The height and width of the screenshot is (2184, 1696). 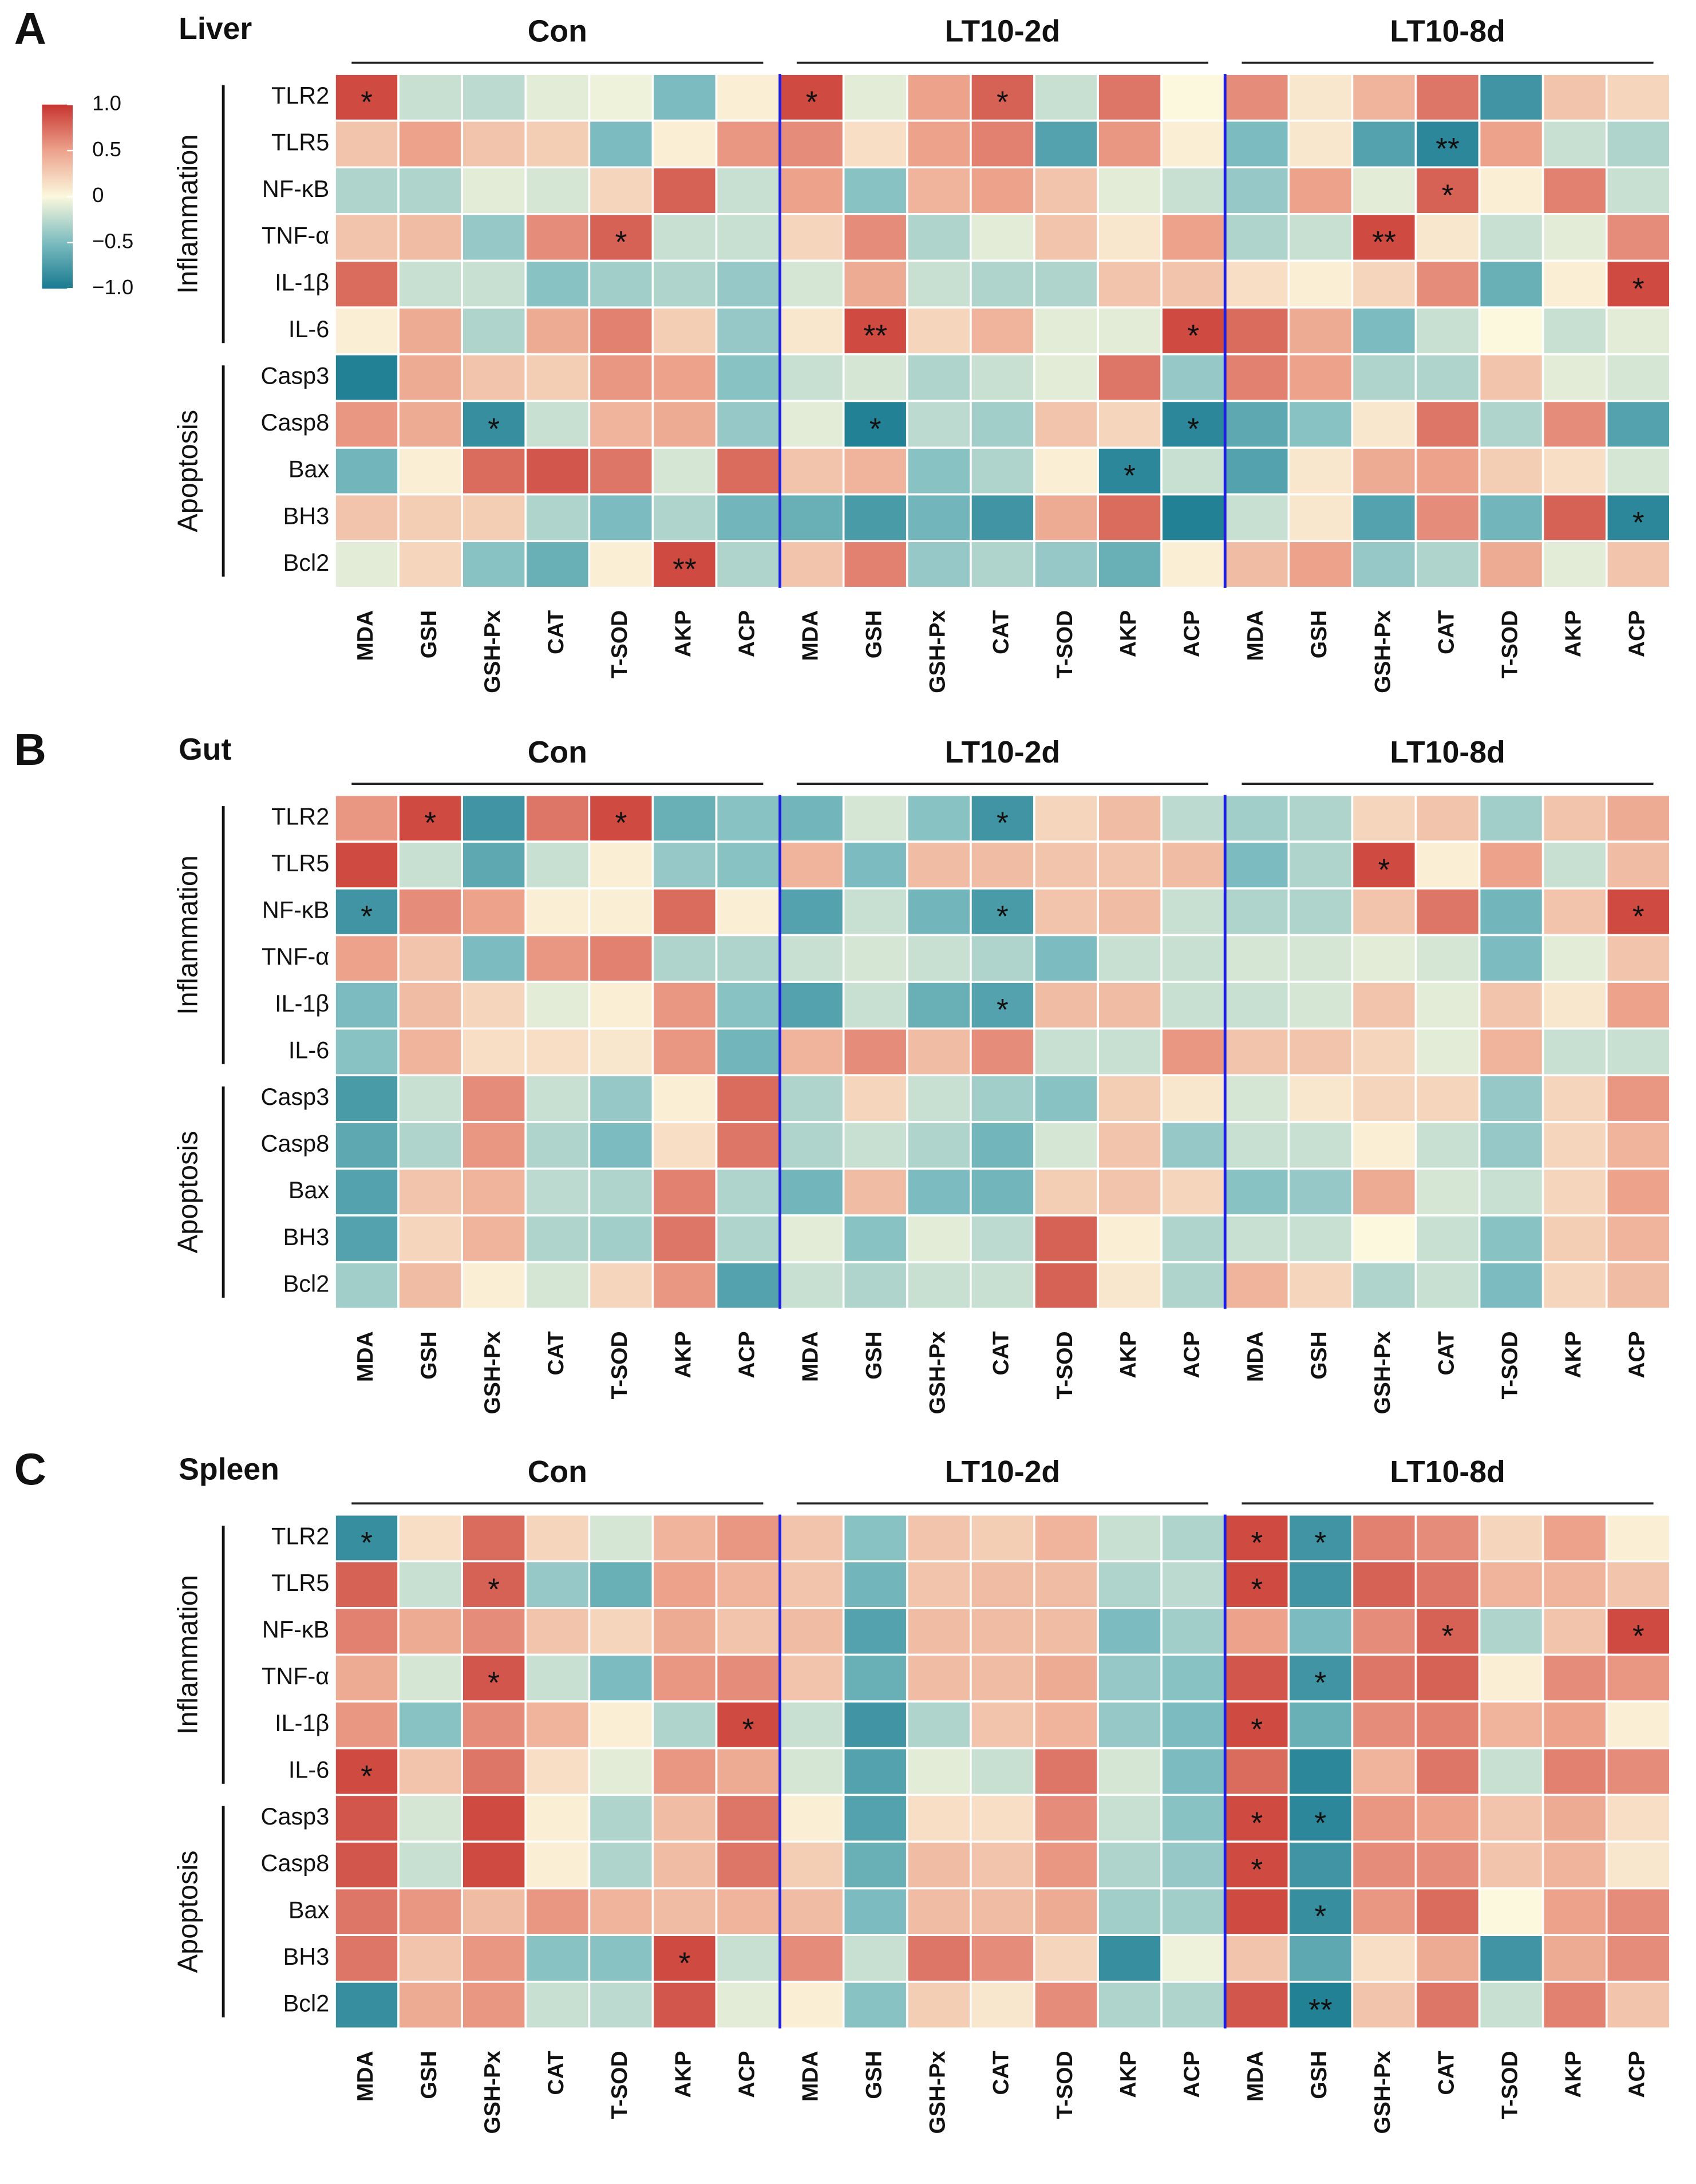 What do you see at coordinates (295, 376) in the screenshot?
I see `row-label: Casp3` at bounding box center [295, 376].